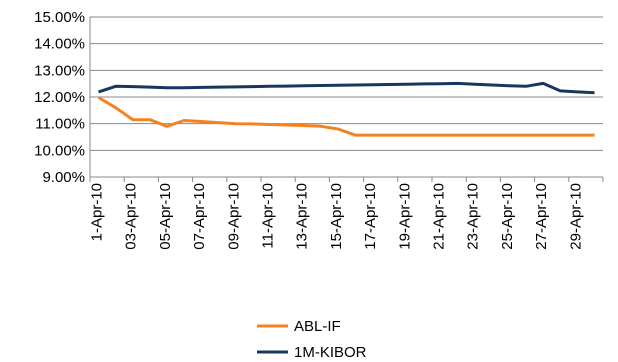 The height and width of the screenshot is (362, 618). I want to click on x-tick-label: 1-Apr-10, so click(97, 212).